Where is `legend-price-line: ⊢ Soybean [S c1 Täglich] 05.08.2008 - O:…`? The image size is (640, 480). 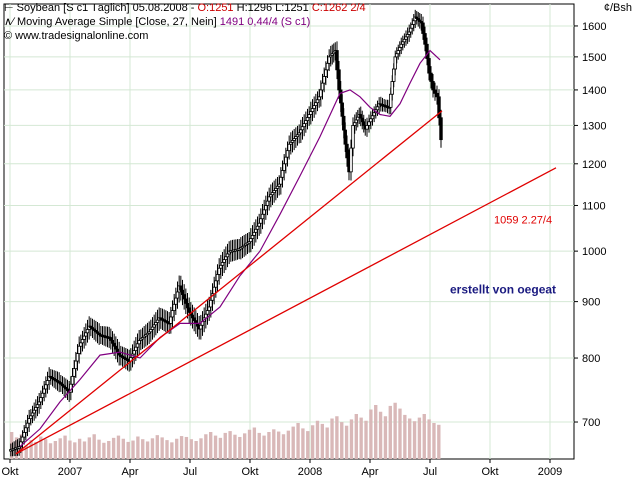
legend-price-line: ⊢ Soybean [S c1 Täglich] 05.08.2008 - O:… is located at coordinates (185, 8).